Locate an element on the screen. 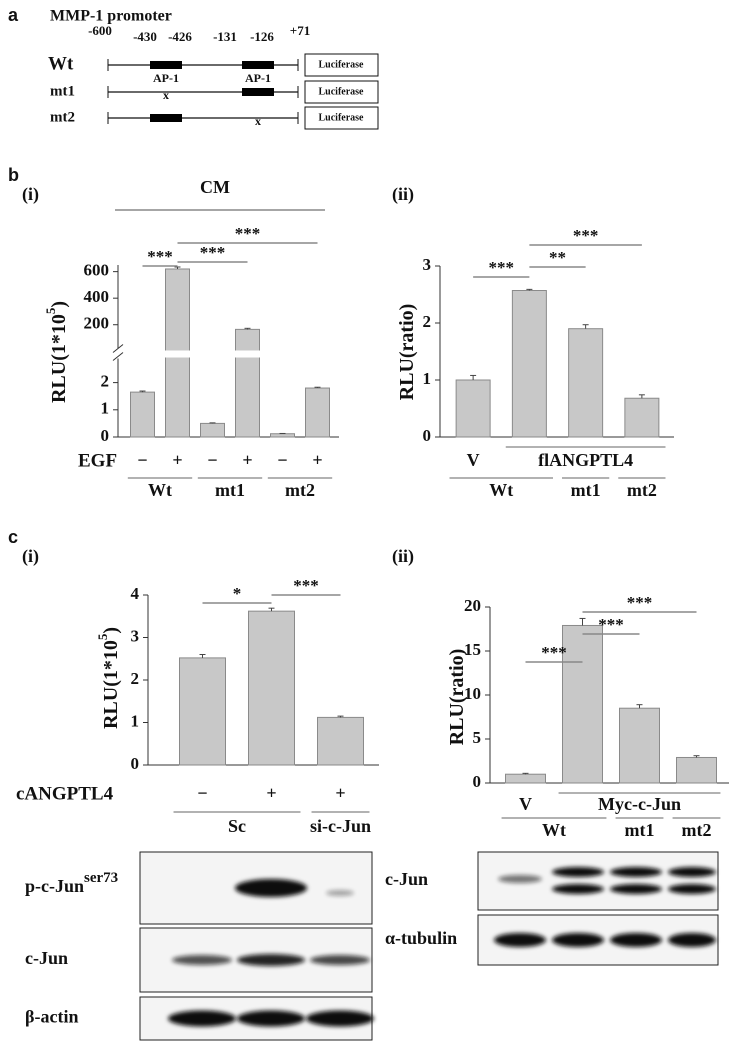 The width and height of the screenshot is (743, 1043). position-label: -131 is located at coordinates (225, 36).